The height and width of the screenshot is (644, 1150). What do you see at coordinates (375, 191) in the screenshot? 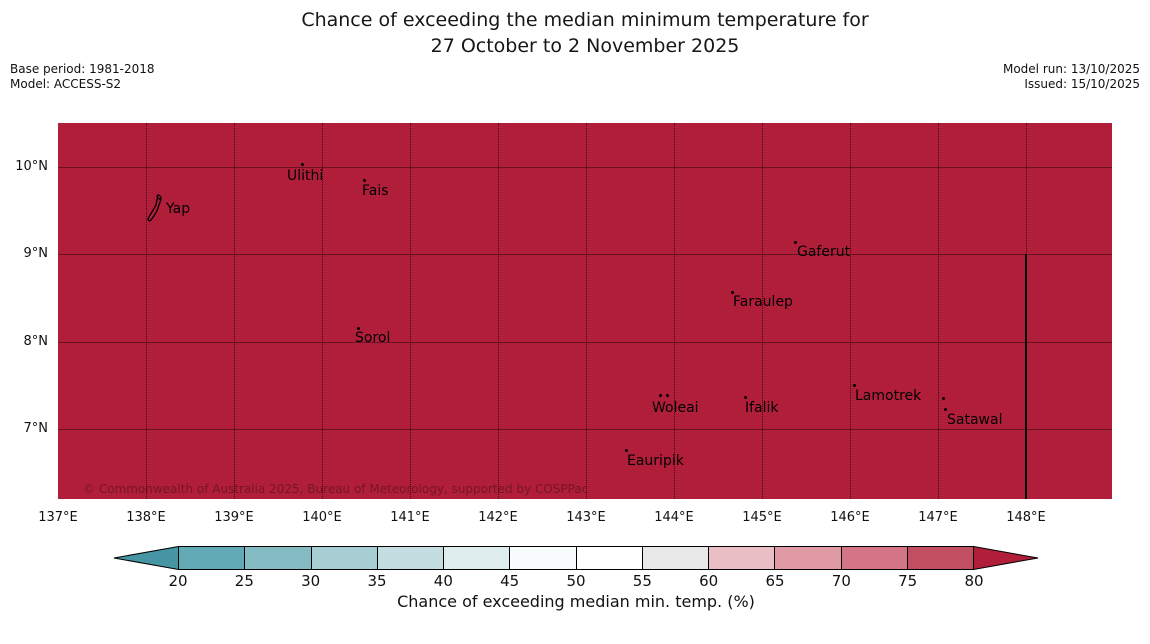
I see `place-label: Fais` at bounding box center [375, 191].